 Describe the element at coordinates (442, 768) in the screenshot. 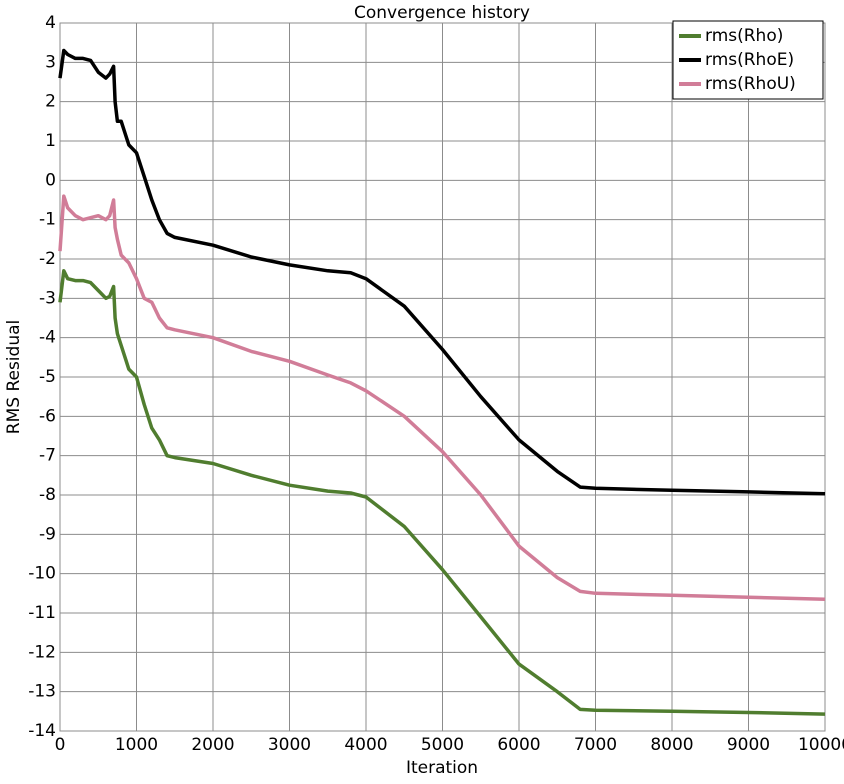

I see `x-axis-label: Iteration` at that location.